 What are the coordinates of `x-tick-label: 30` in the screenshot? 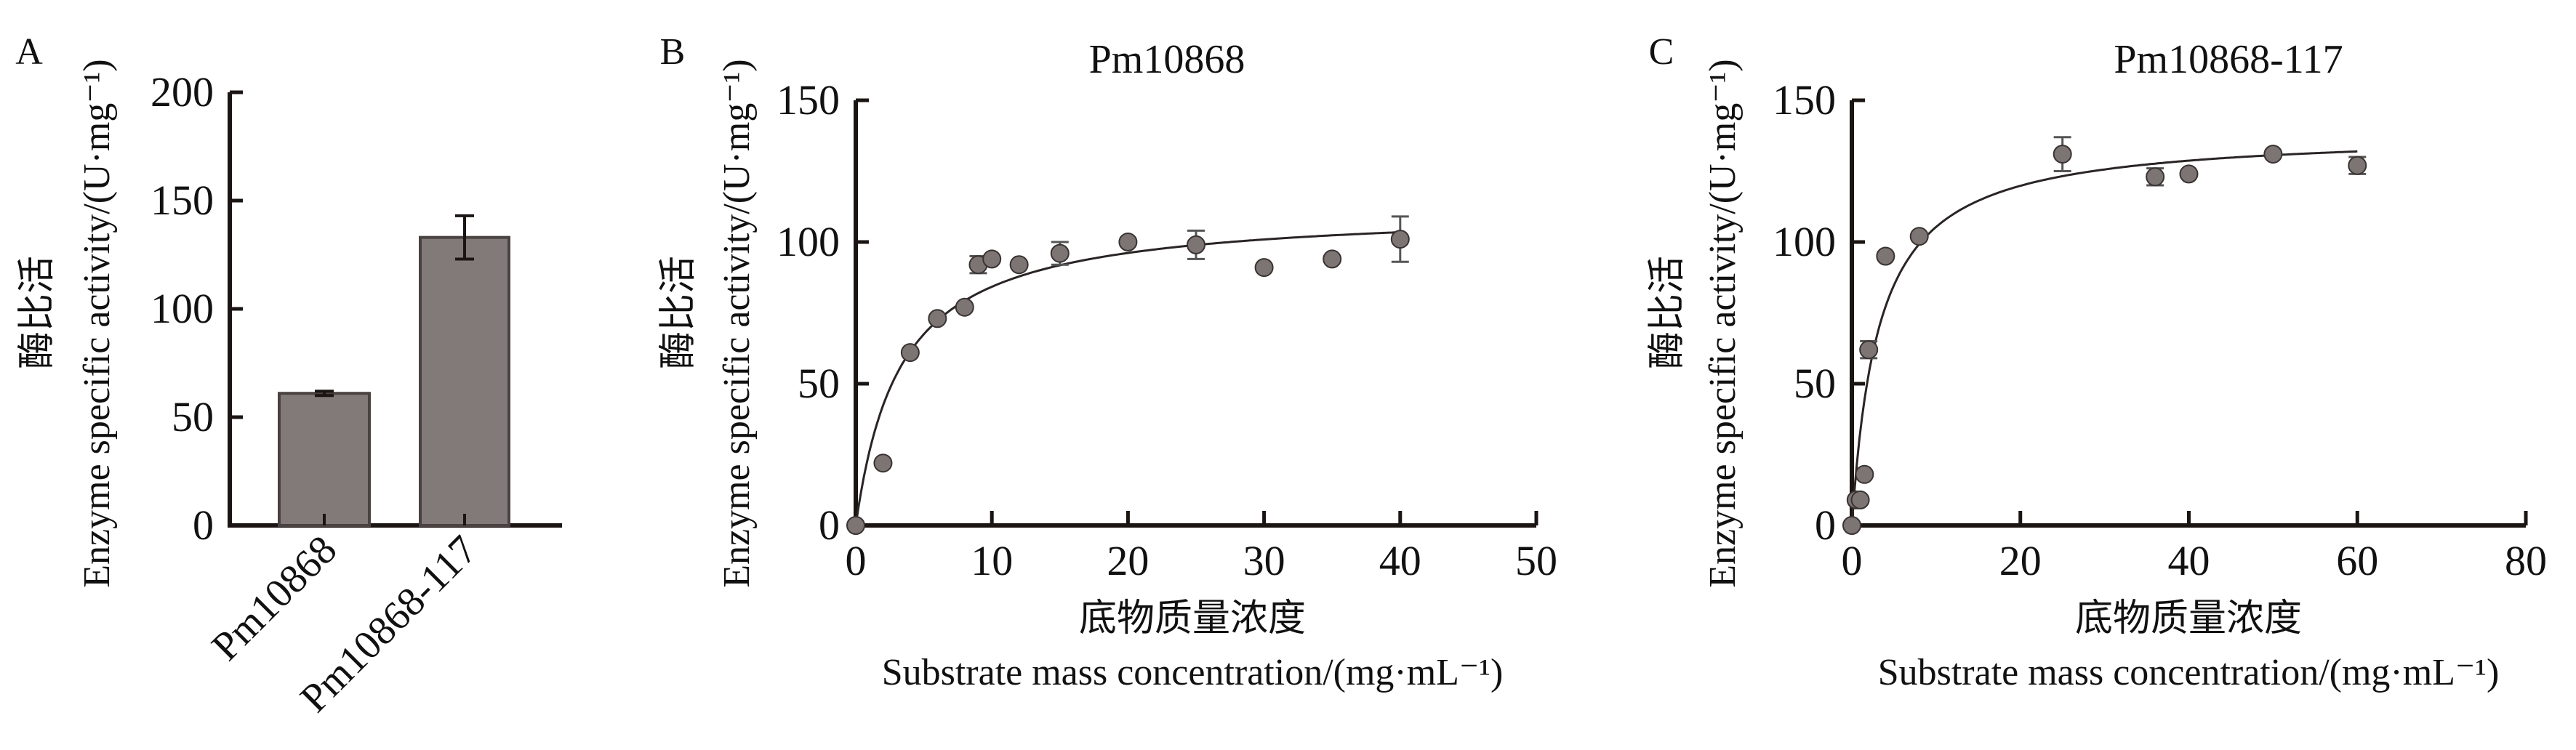 It's located at (1264, 560).